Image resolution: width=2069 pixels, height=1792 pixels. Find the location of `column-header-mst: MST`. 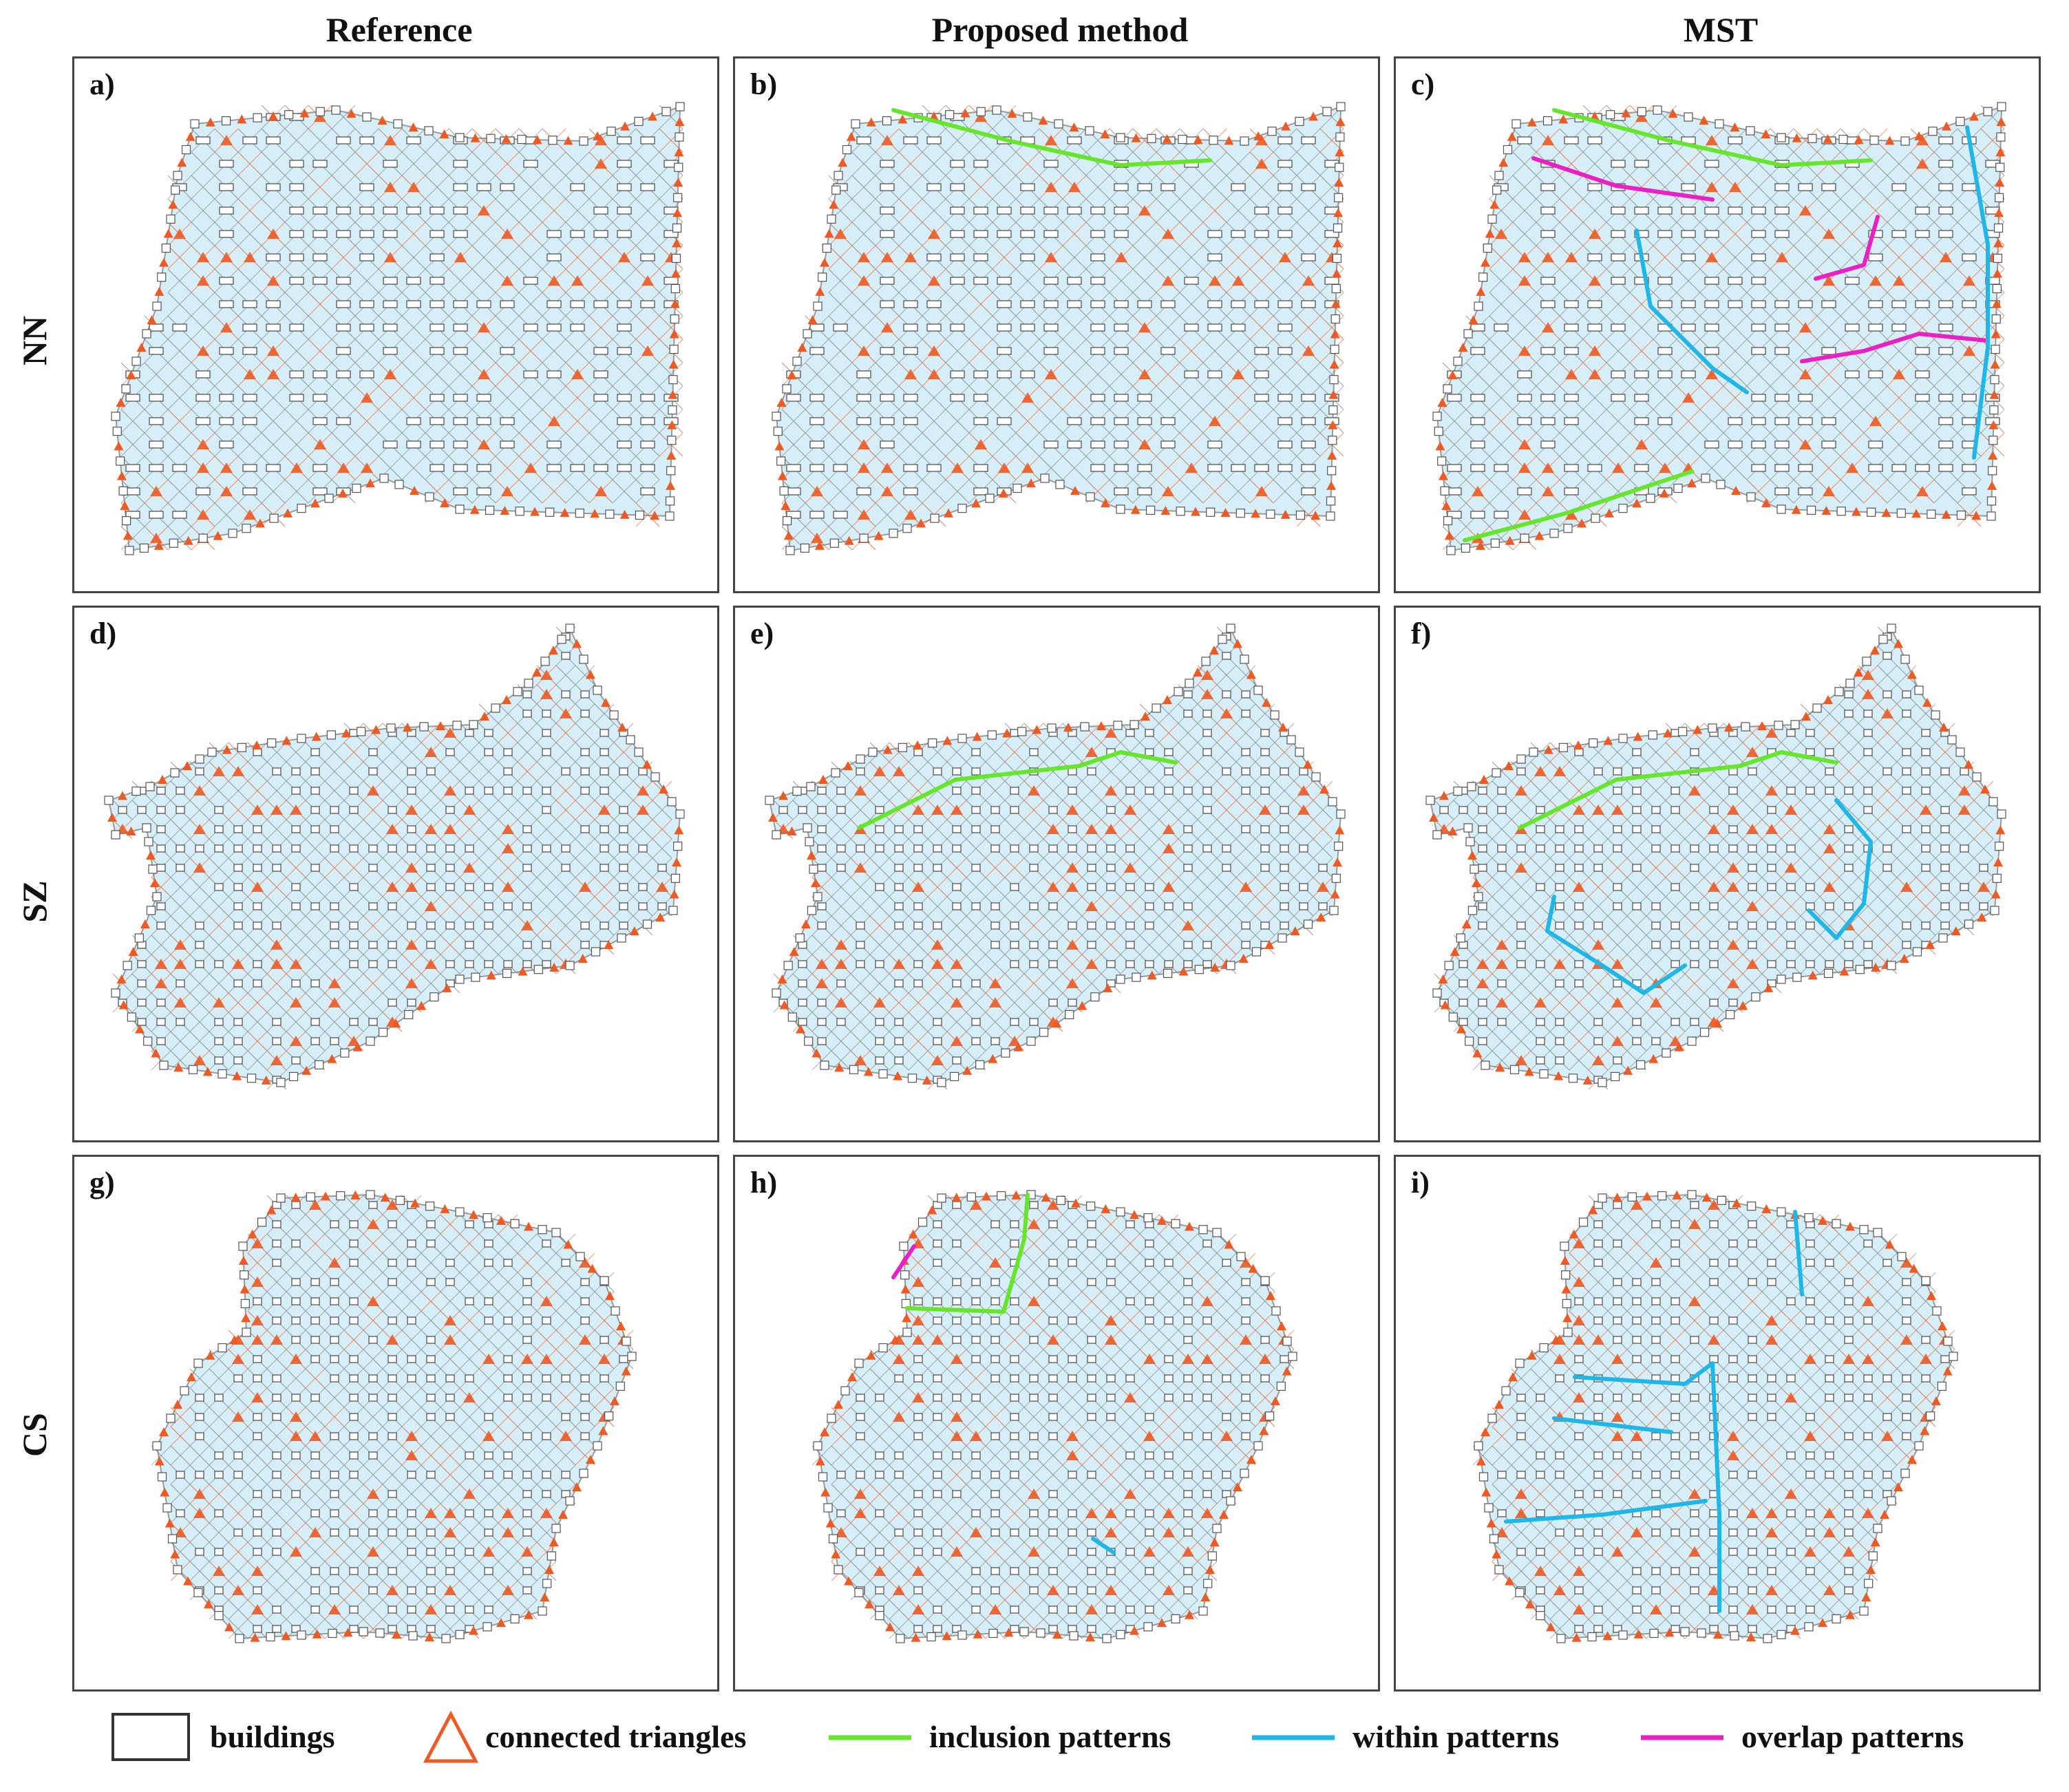

column-header-mst: MST is located at coordinates (1721, 30).